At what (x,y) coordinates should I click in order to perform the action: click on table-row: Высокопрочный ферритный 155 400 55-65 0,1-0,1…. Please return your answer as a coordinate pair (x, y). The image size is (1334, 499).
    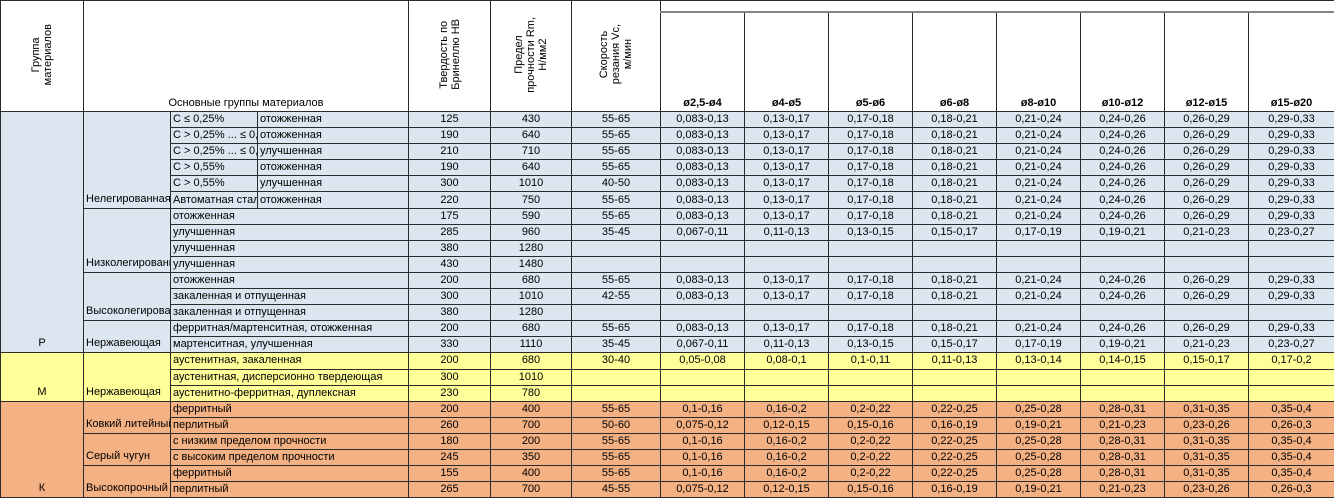
    Looking at the image, I should click on (667, 482).